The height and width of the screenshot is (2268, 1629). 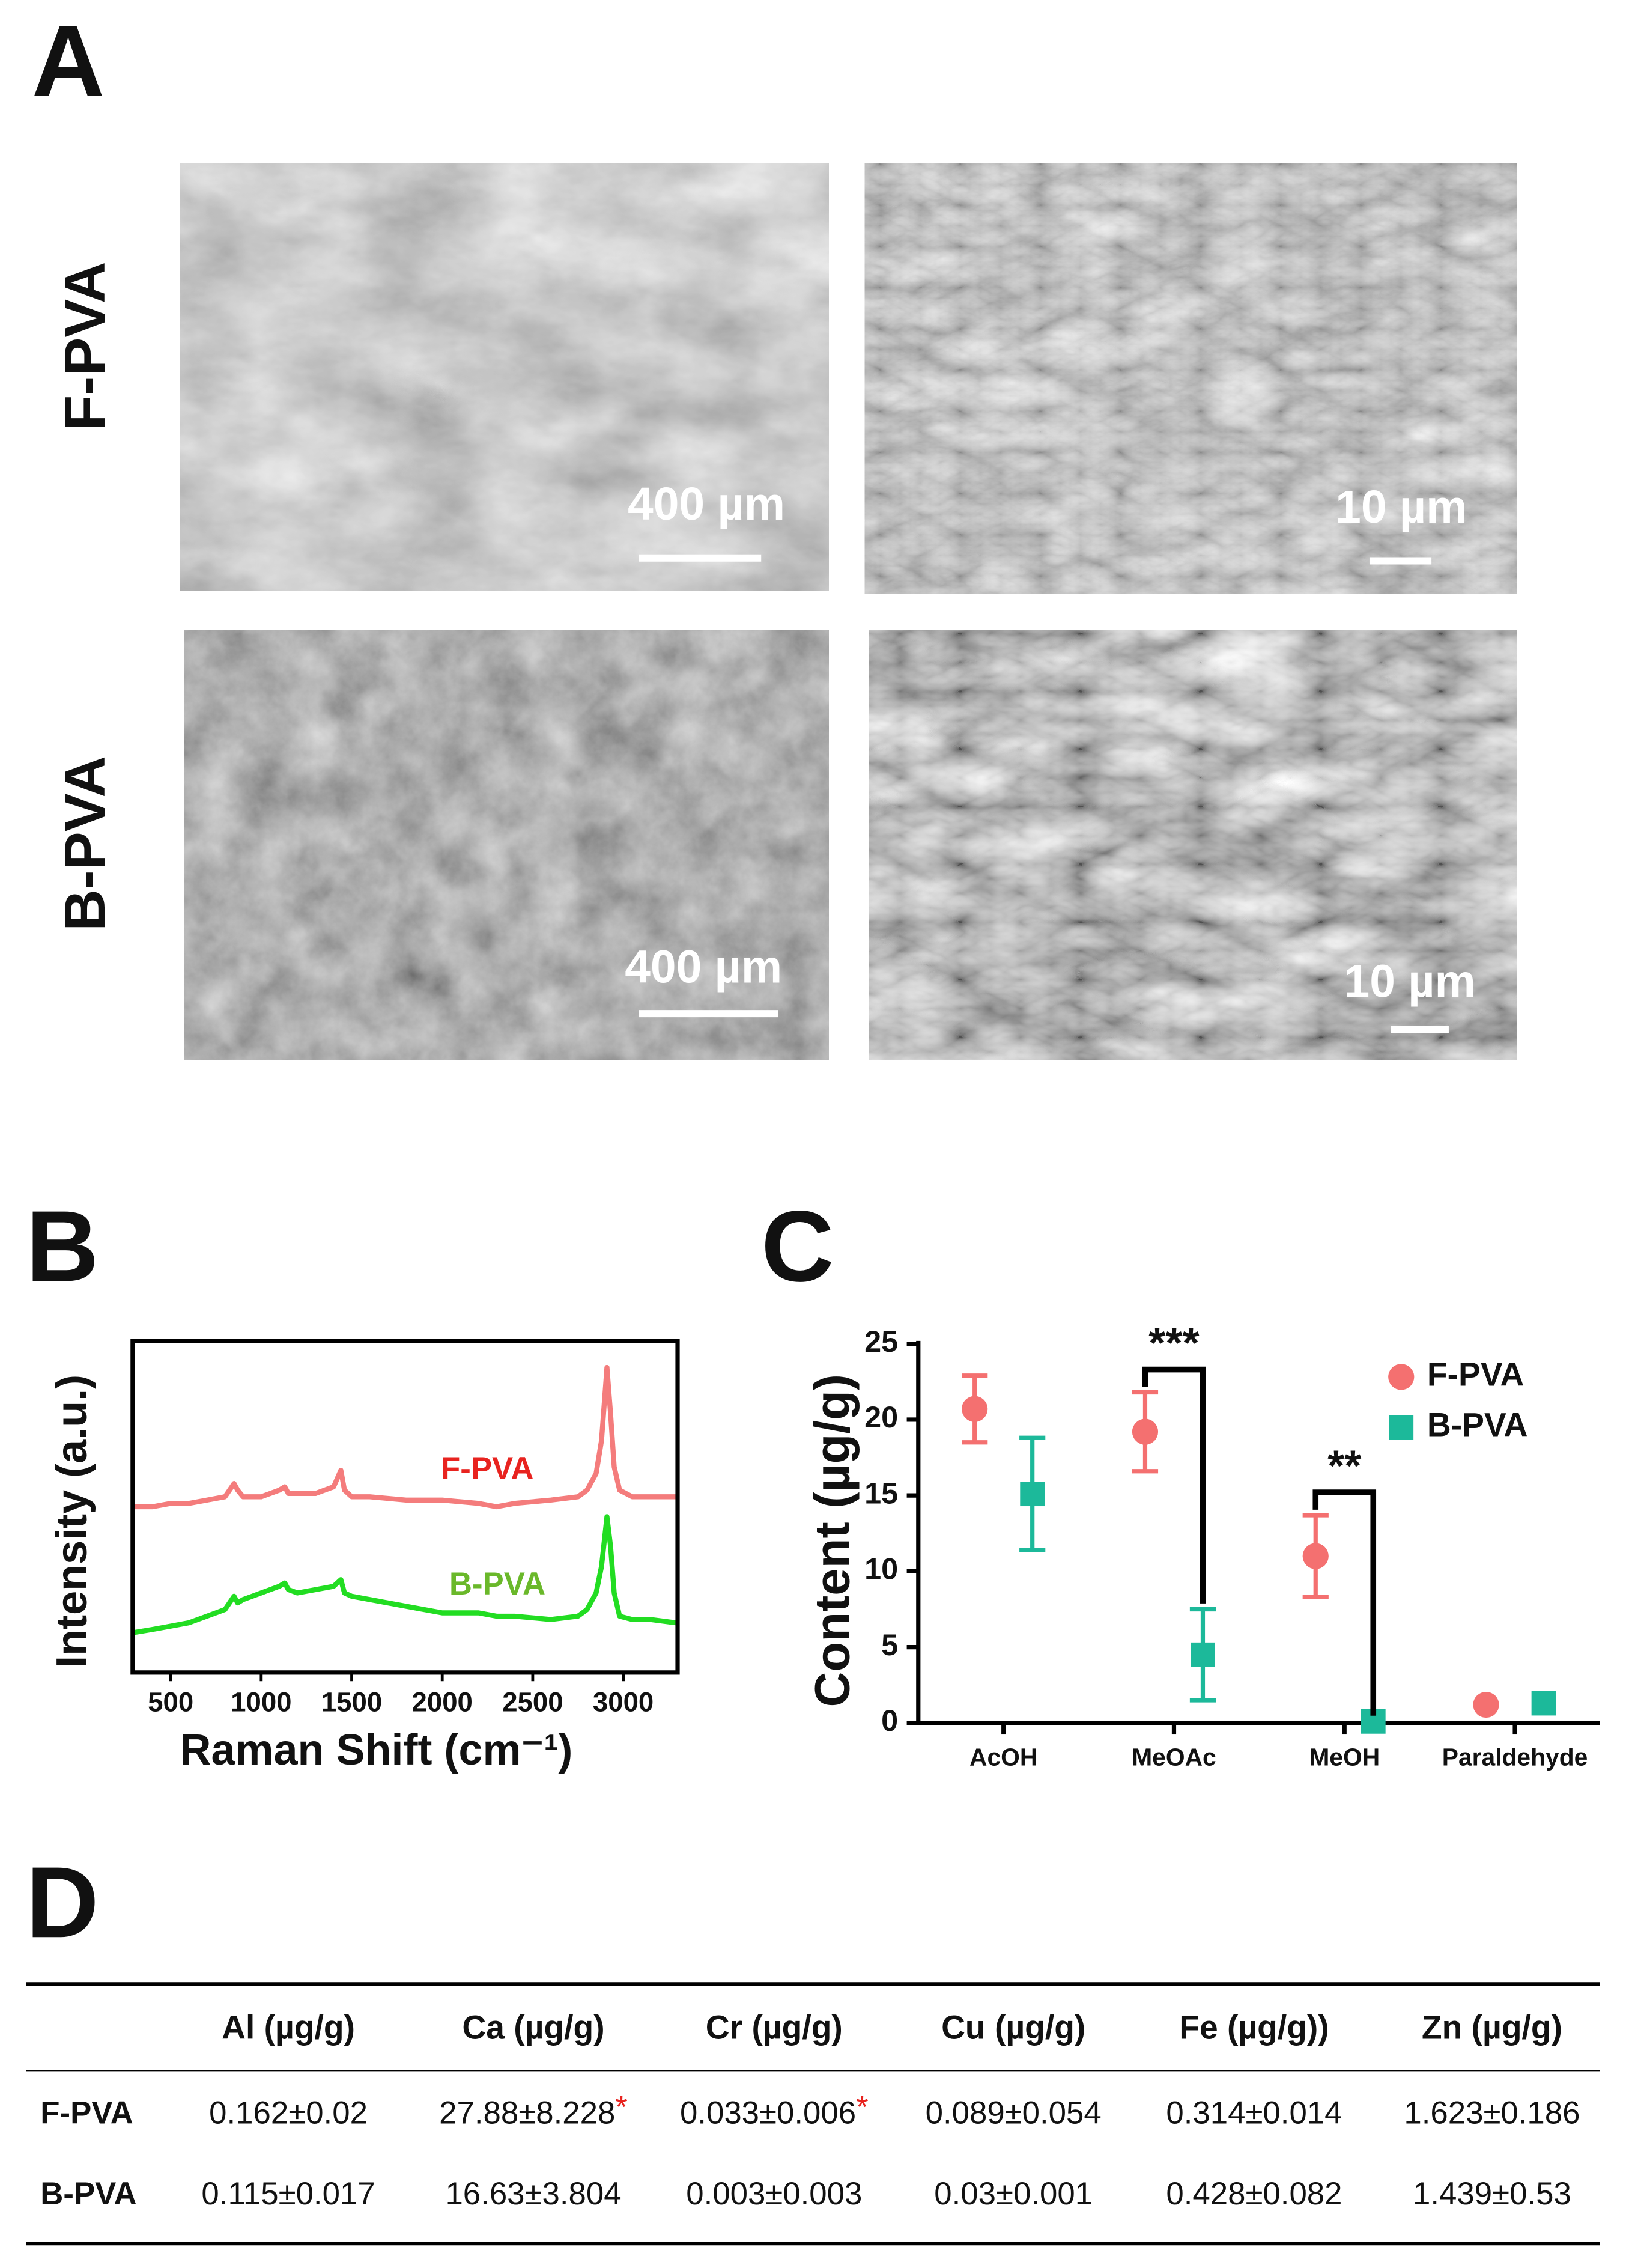 I want to click on cell-value: 0.003±0.003, so click(x=774, y=2194).